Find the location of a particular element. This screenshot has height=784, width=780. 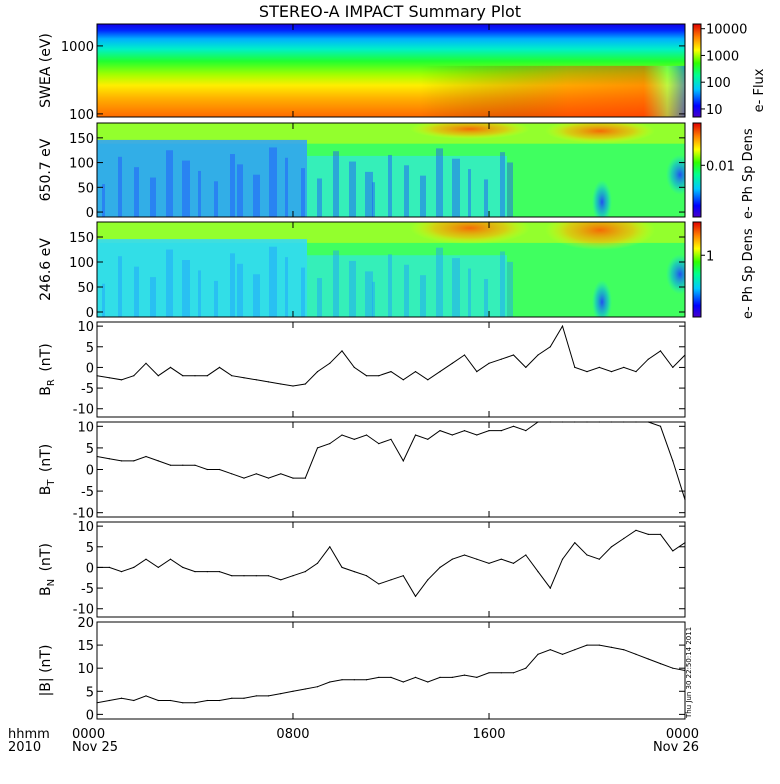

panel-swea: 10 100 1000 10000 e- Flux 100 1000 SWEA (eV) is located at coordinates (402, 73).